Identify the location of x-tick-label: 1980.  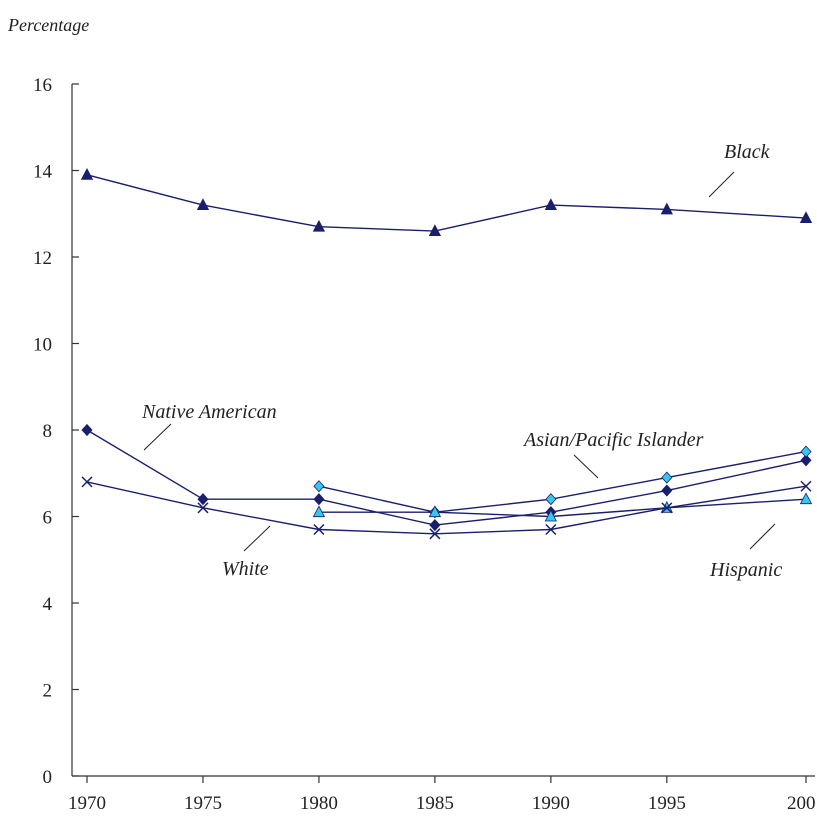
(319, 803).